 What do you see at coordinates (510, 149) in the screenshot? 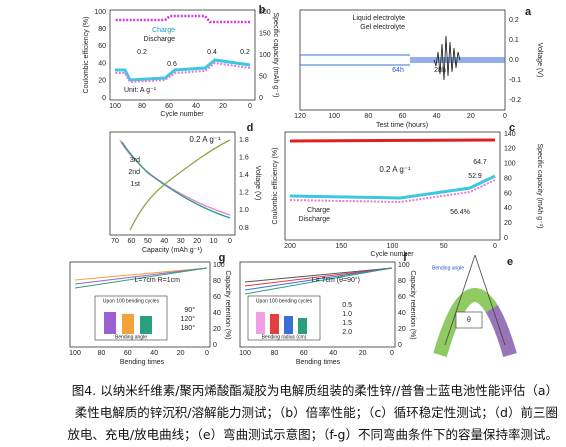
I see `y-tick-label: 120` at bounding box center [510, 149].